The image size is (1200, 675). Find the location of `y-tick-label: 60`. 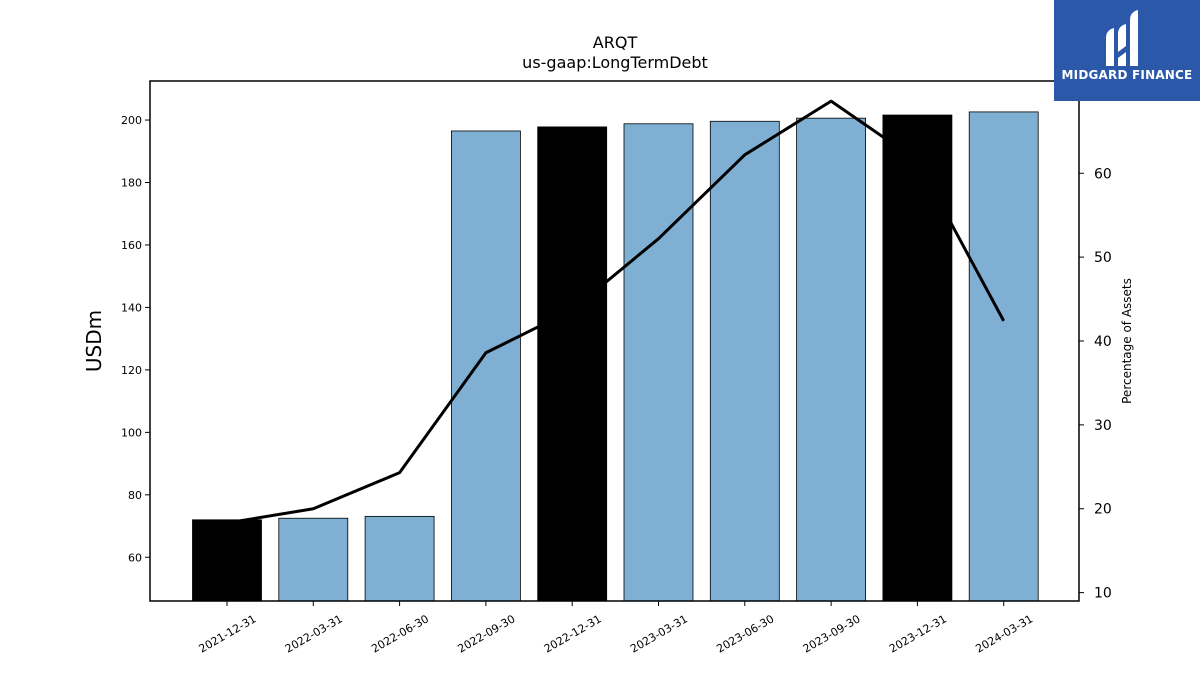

y-tick-label: 60 is located at coordinates (135, 557).